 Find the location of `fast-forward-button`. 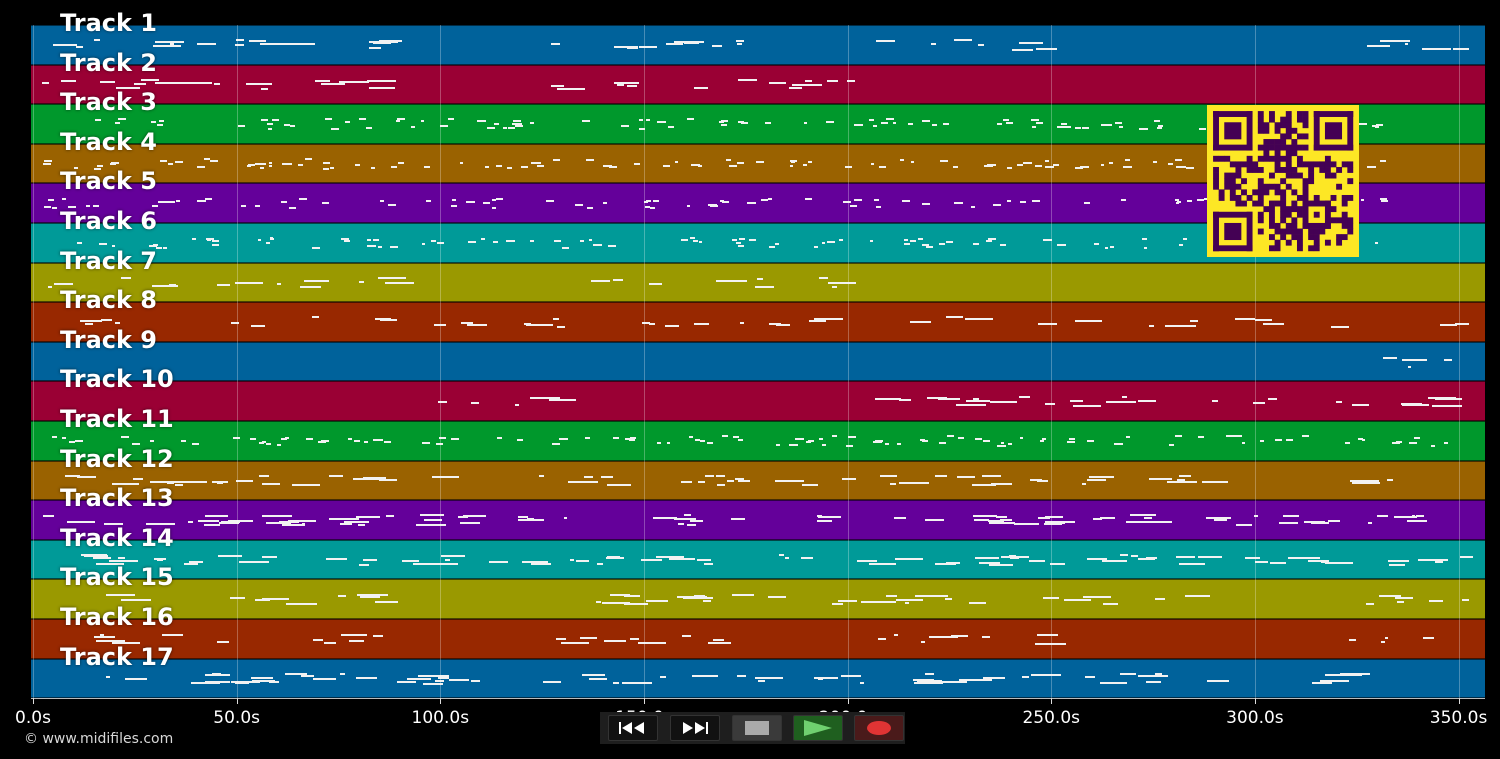

fast-forward-button is located at coordinates (695, 728).